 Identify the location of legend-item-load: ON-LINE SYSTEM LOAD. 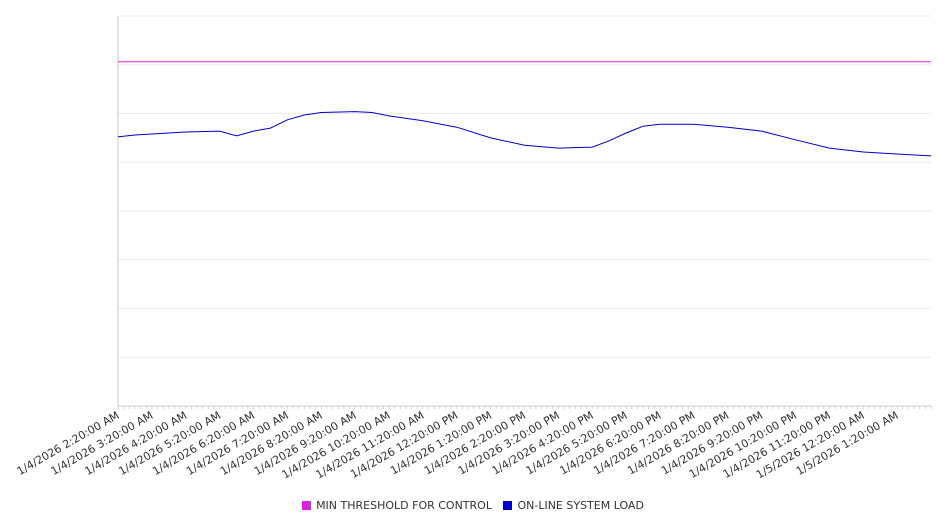
(573, 505).